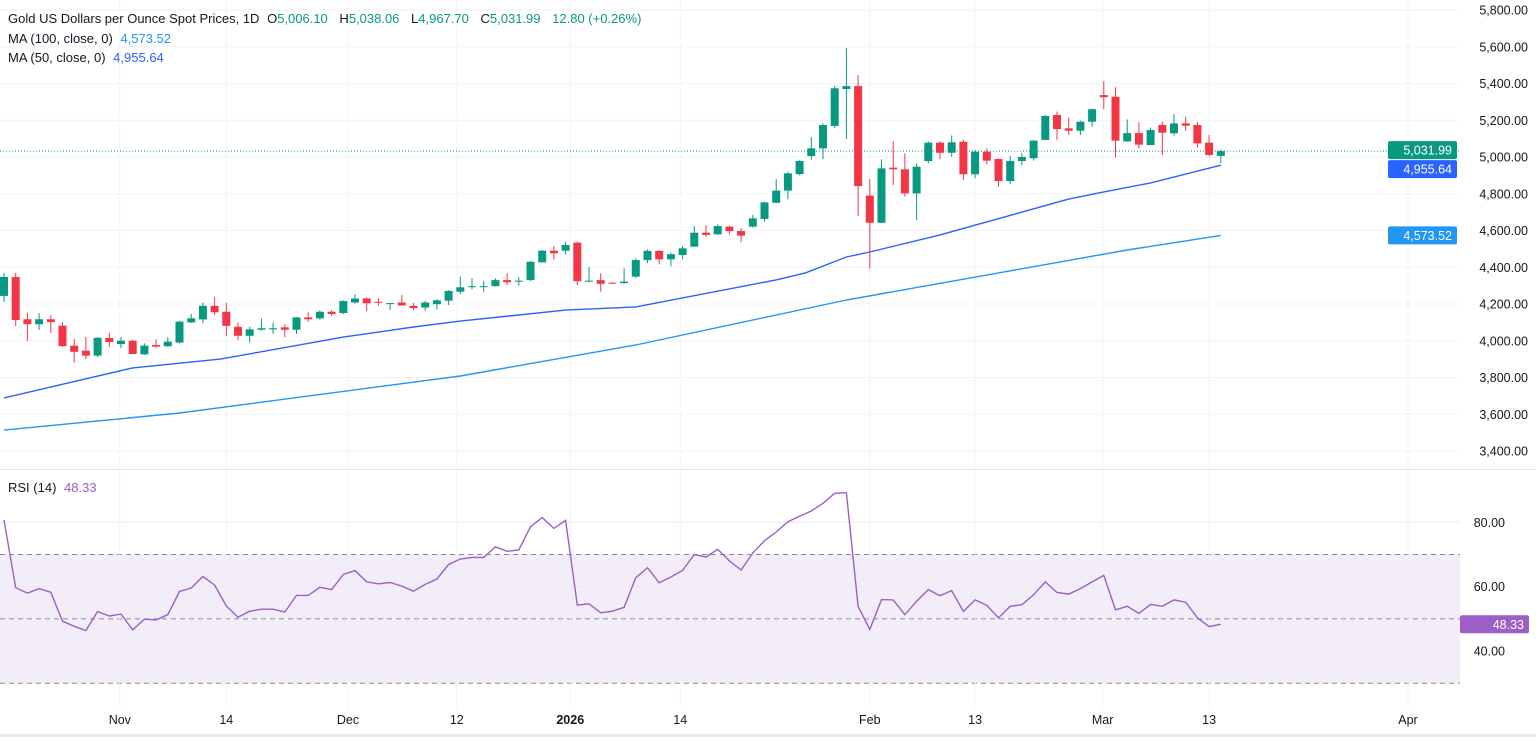 This screenshot has width=1536, height=737. I want to click on price-axis-label: 4,800.00, so click(1503, 194).